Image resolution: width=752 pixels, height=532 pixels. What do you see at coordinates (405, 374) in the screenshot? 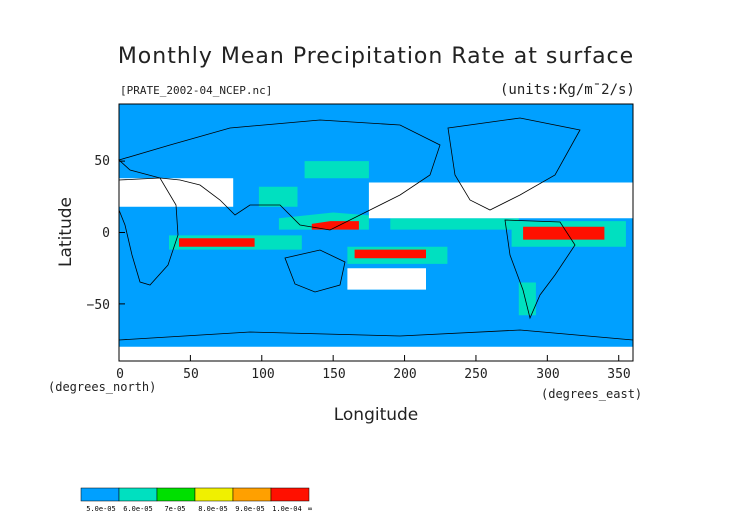
I see `x-tick-label: 200` at bounding box center [405, 374].